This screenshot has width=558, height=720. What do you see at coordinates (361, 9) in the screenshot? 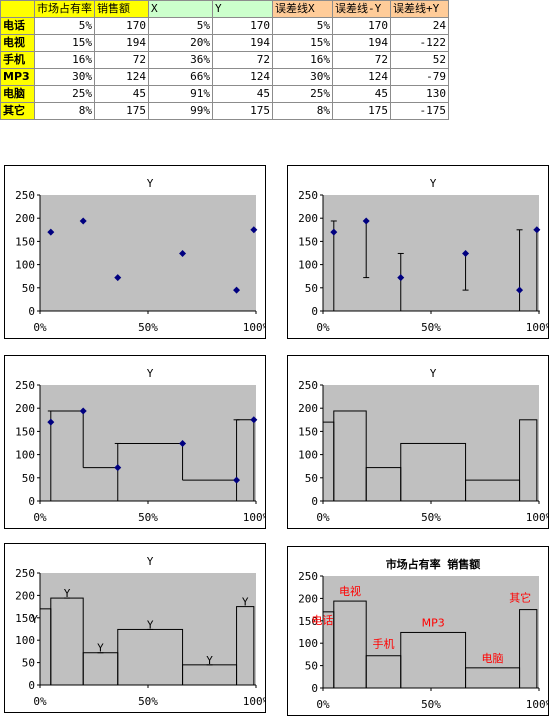
I see `header-cell: 误差线-Y` at bounding box center [361, 9].